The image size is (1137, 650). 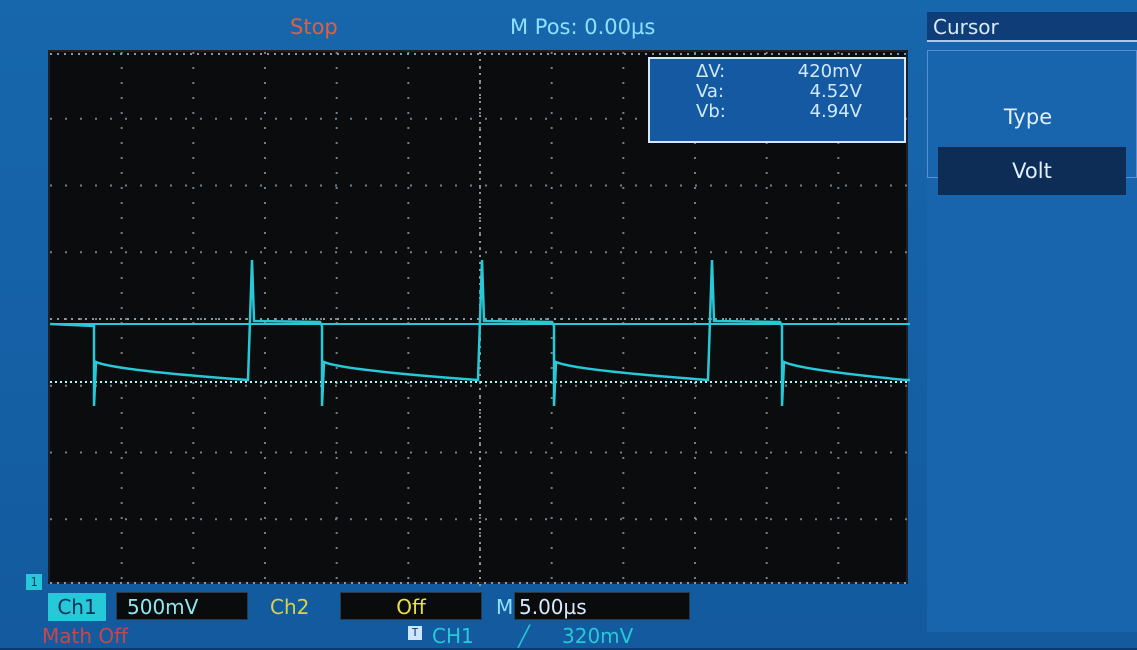 I want to click on cursor-delta-value: 420mV, so click(x=829, y=71).